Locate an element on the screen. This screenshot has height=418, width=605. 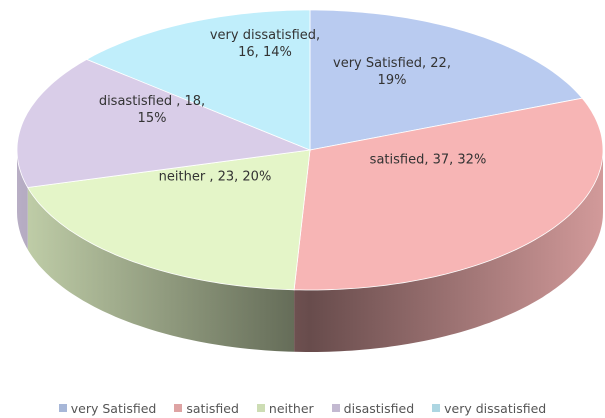
legend-item: very Satisfied is located at coordinates (107, 408).